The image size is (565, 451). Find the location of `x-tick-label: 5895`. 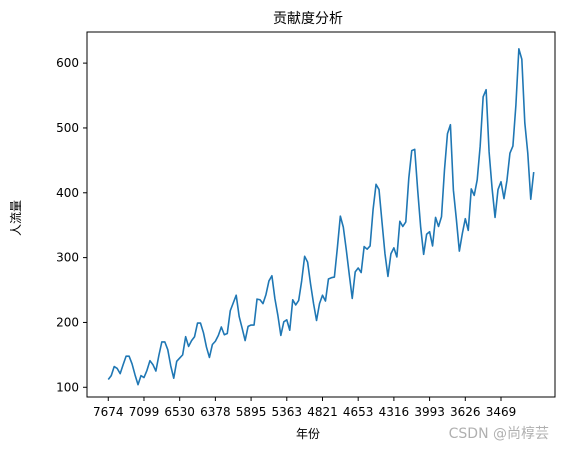

x-tick-label: 5895 is located at coordinates (251, 412).